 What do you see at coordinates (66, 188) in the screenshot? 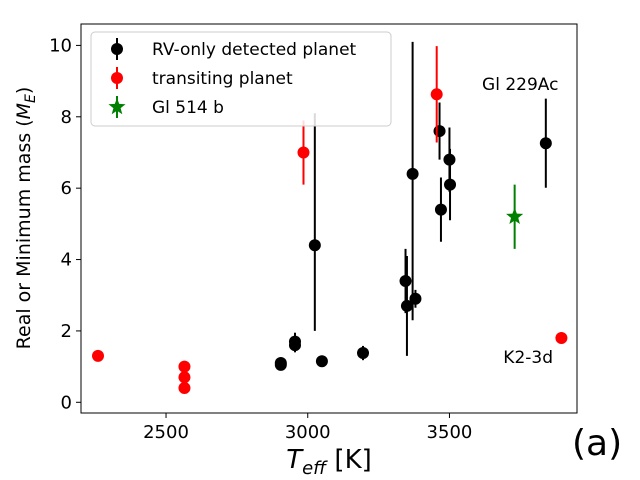
I see `y-tick-label: 6` at bounding box center [66, 188].